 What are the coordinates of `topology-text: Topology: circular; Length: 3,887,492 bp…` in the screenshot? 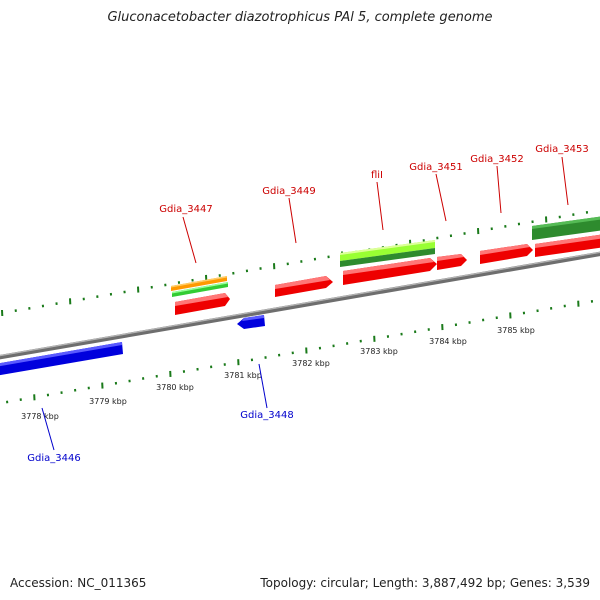 It's located at (425, 583).